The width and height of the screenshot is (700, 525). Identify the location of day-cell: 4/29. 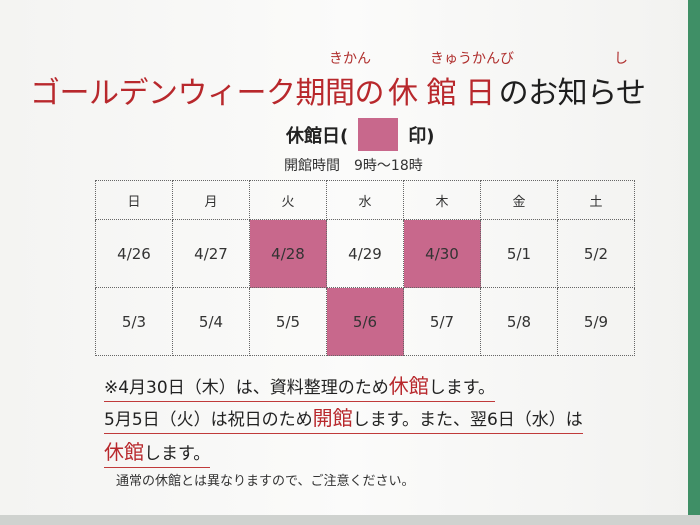
(365, 253).